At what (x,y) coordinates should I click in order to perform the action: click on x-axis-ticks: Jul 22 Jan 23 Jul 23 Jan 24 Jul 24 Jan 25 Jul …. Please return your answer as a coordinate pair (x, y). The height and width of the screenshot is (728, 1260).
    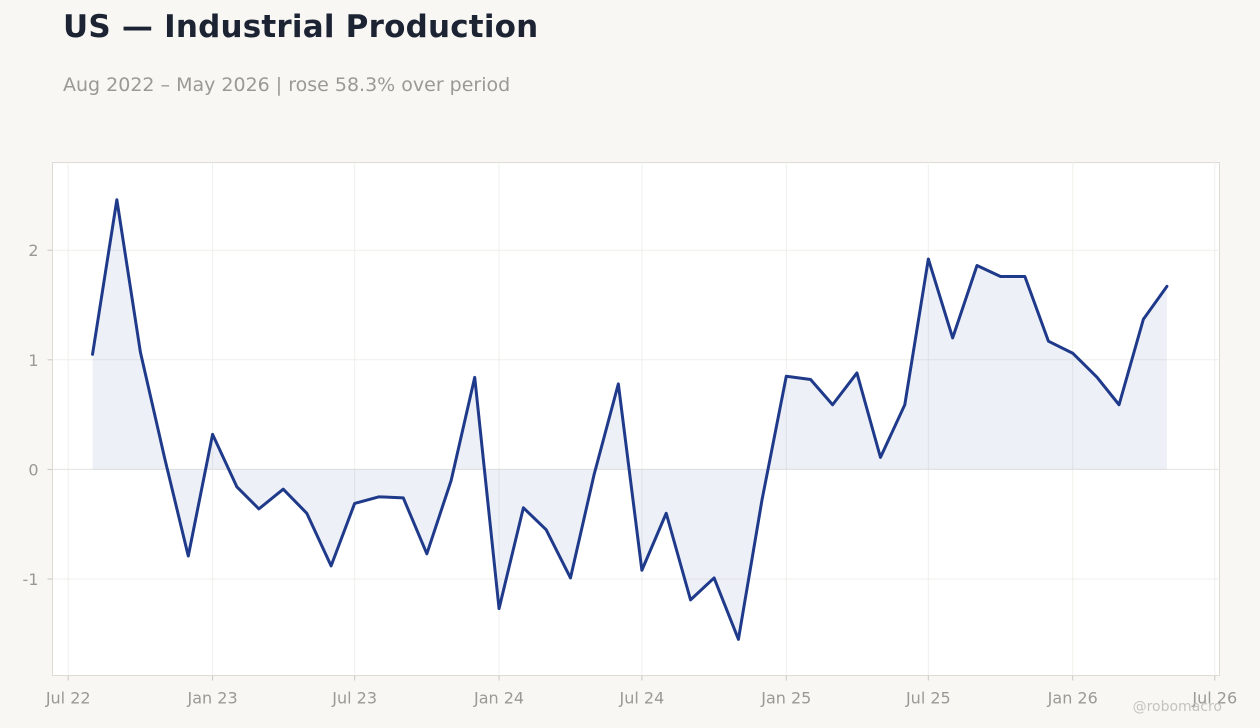
    Looking at the image, I should click on (641, 691).